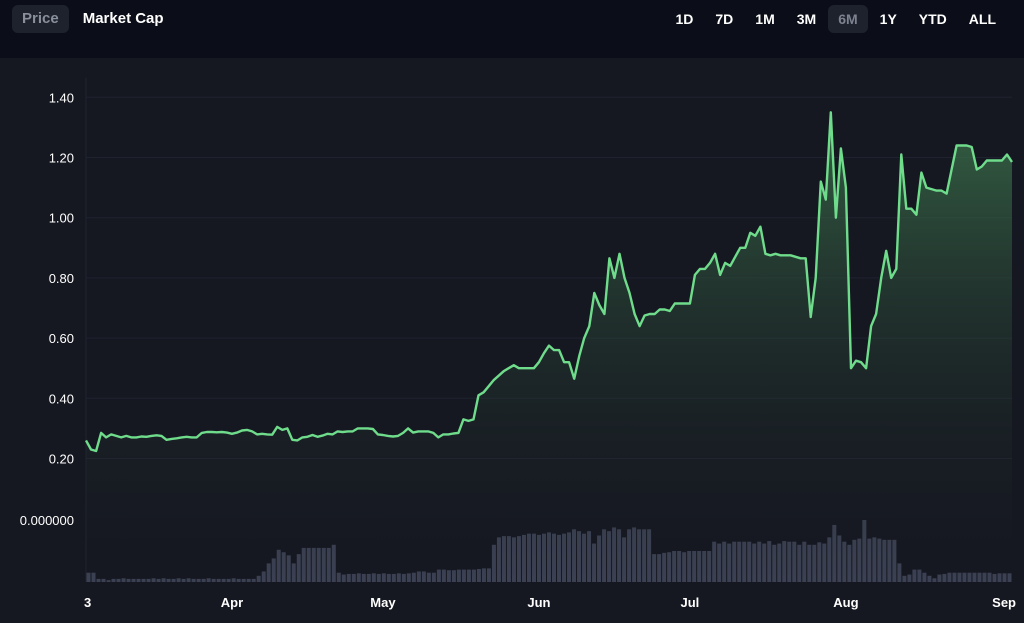  What do you see at coordinates (684, 19) in the screenshot?
I see `range-1d-button: 1D` at bounding box center [684, 19].